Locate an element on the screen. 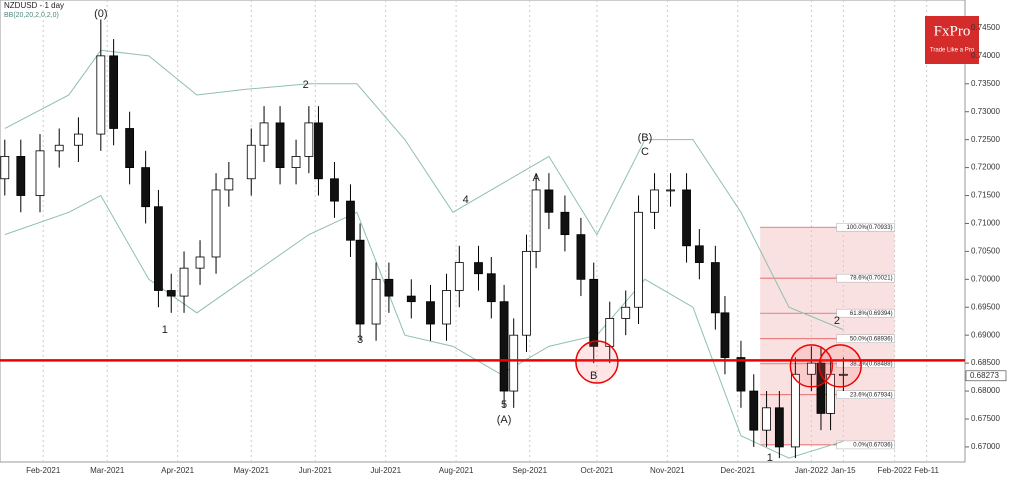 Image resolution: width=1024 pixels, height=479 pixels. fib-label: 61.8%(0.69394) is located at coordinates (871, 314).